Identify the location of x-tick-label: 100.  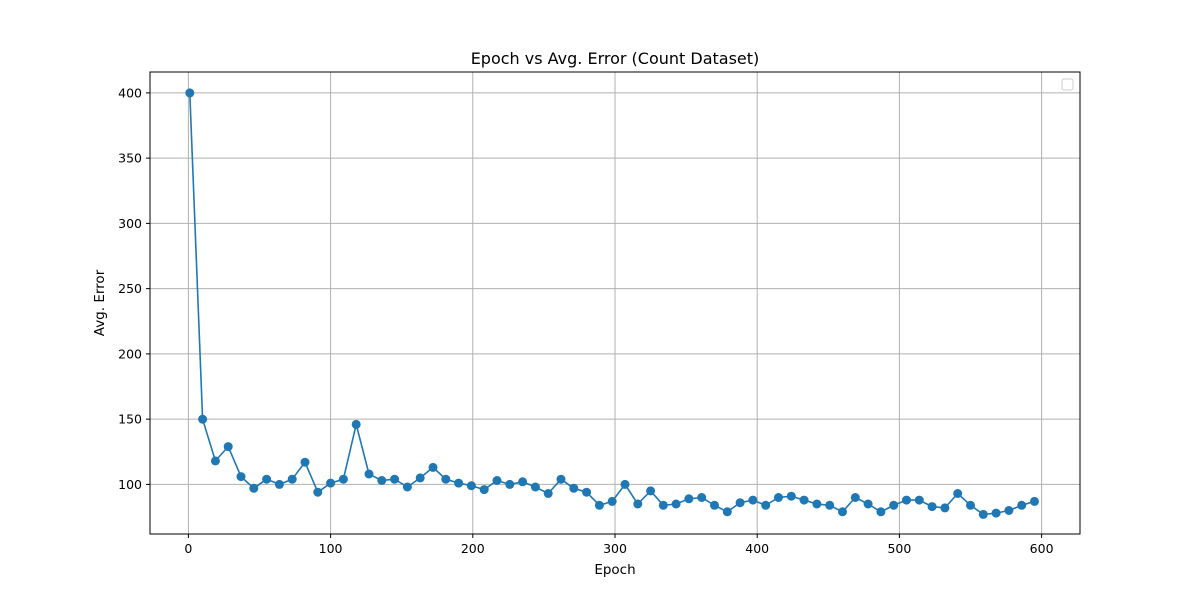
(331, 548).